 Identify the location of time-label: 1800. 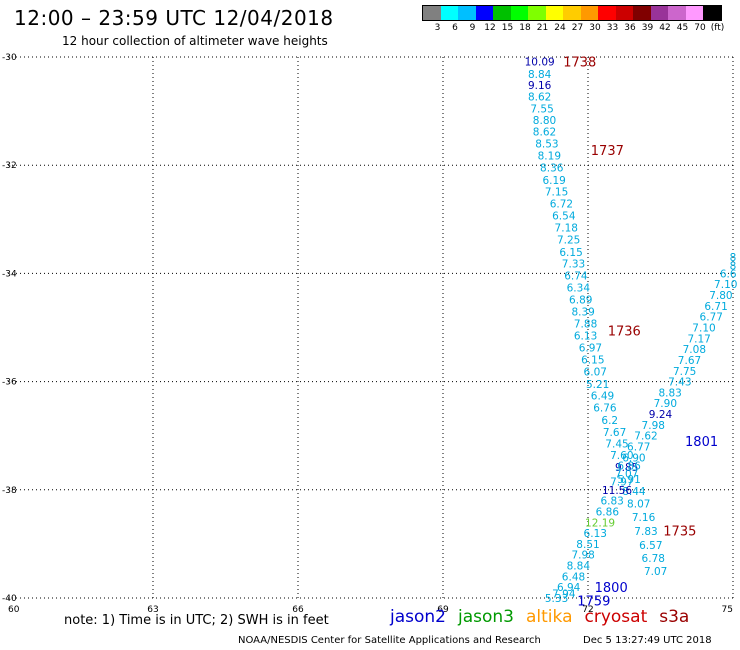
(611, 588).